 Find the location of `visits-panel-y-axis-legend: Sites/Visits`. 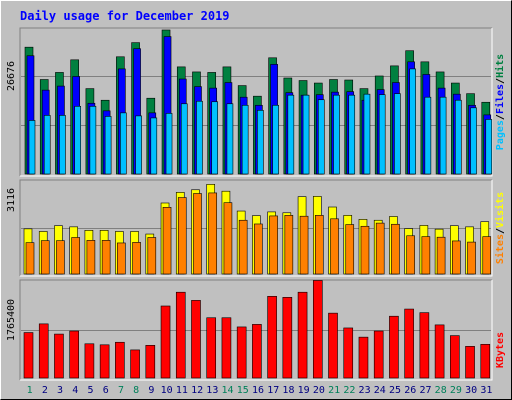

visits-panel-y-axis-legend: Sites/Visits is located at coordinates (500, 228).